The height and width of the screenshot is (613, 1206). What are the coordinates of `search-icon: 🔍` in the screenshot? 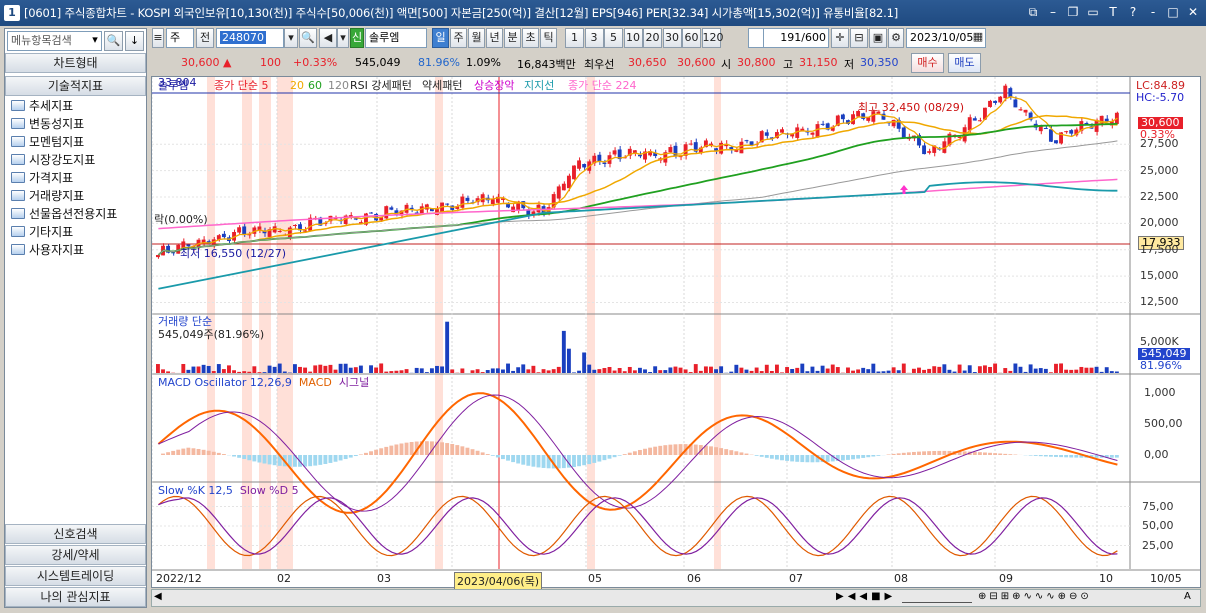 It's located at (113, 41).